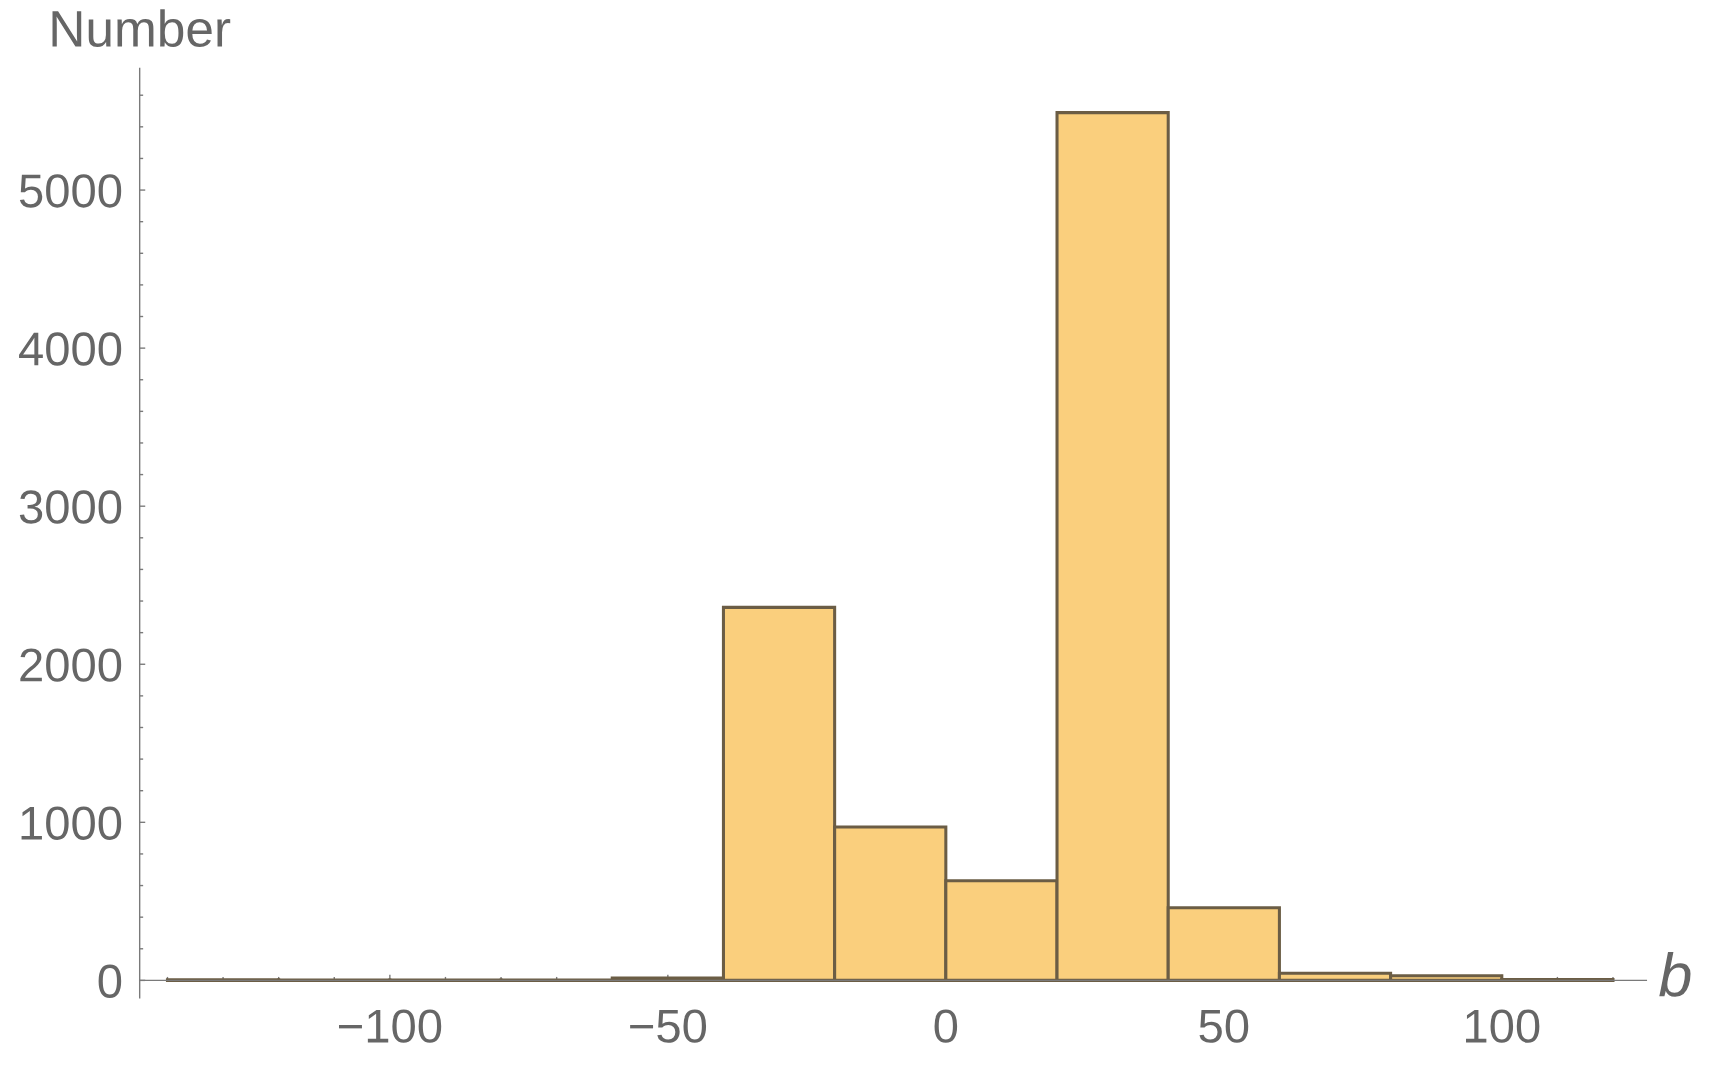  What do you see at coordinates (1503, 1026) in the screenshot?
I see `x-tick-label: 100` at bounding box center [1503, 1026].